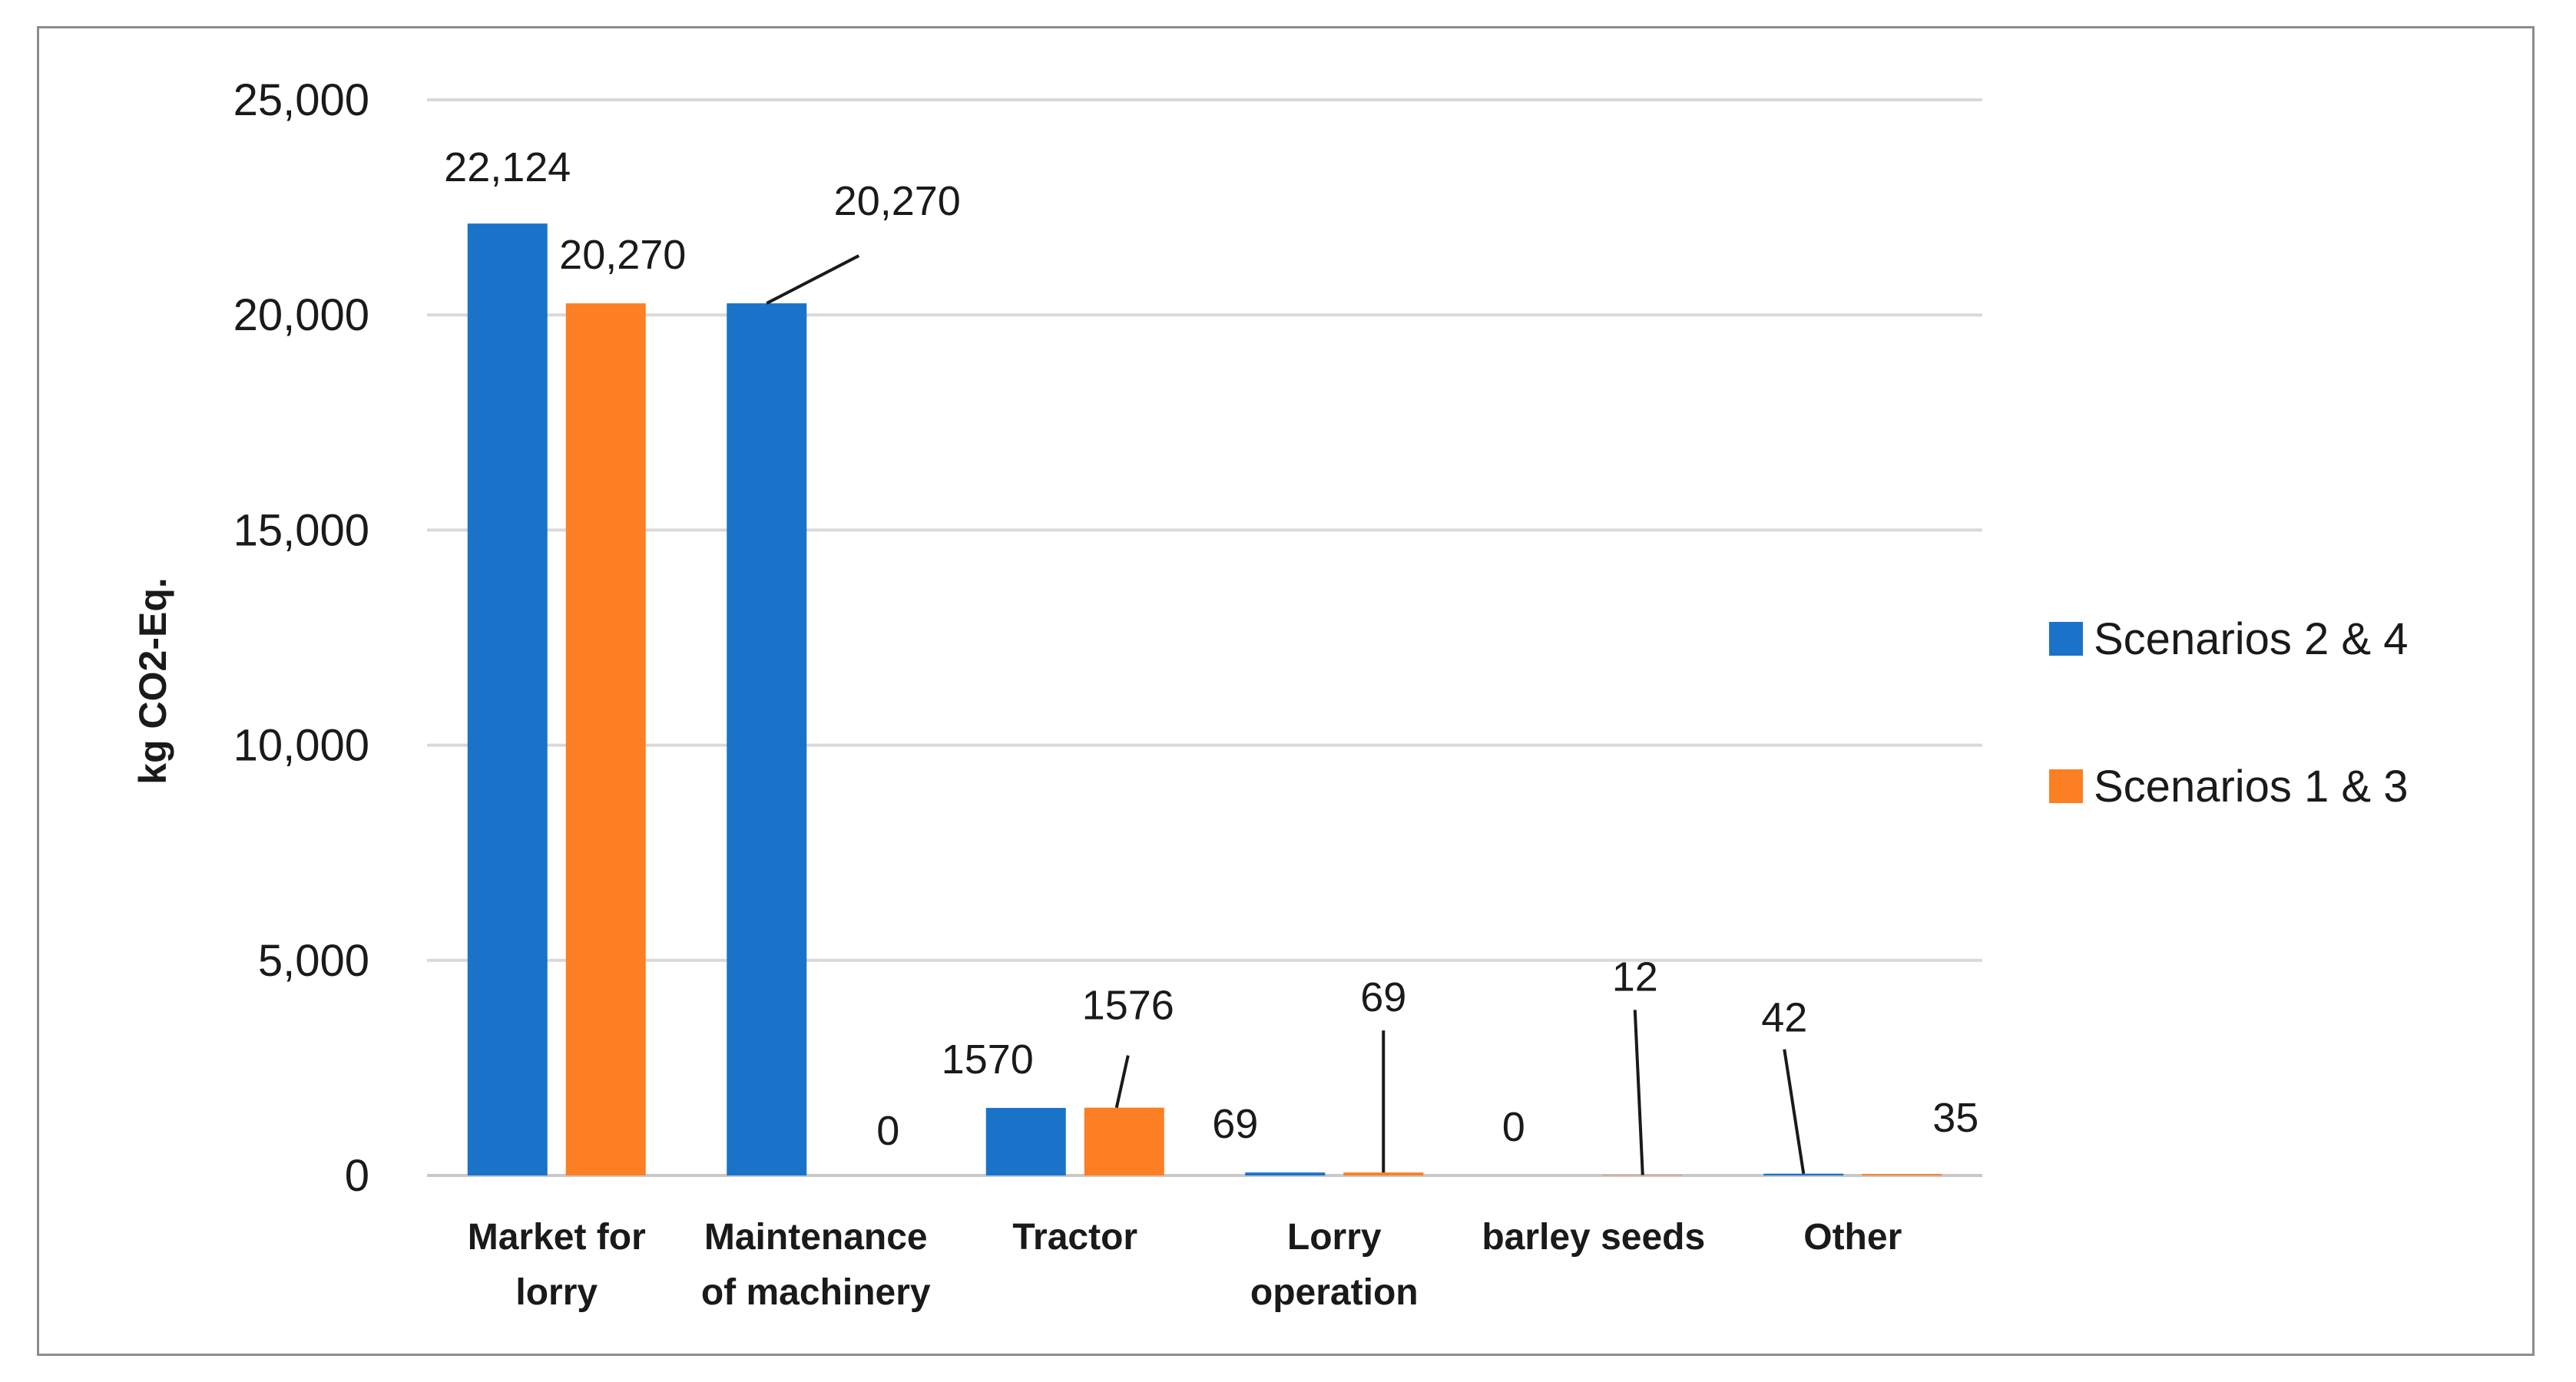 The height and width of the screenshot is (1382, 2576). I want to click on data-label: 35, so click(1955, 1118).